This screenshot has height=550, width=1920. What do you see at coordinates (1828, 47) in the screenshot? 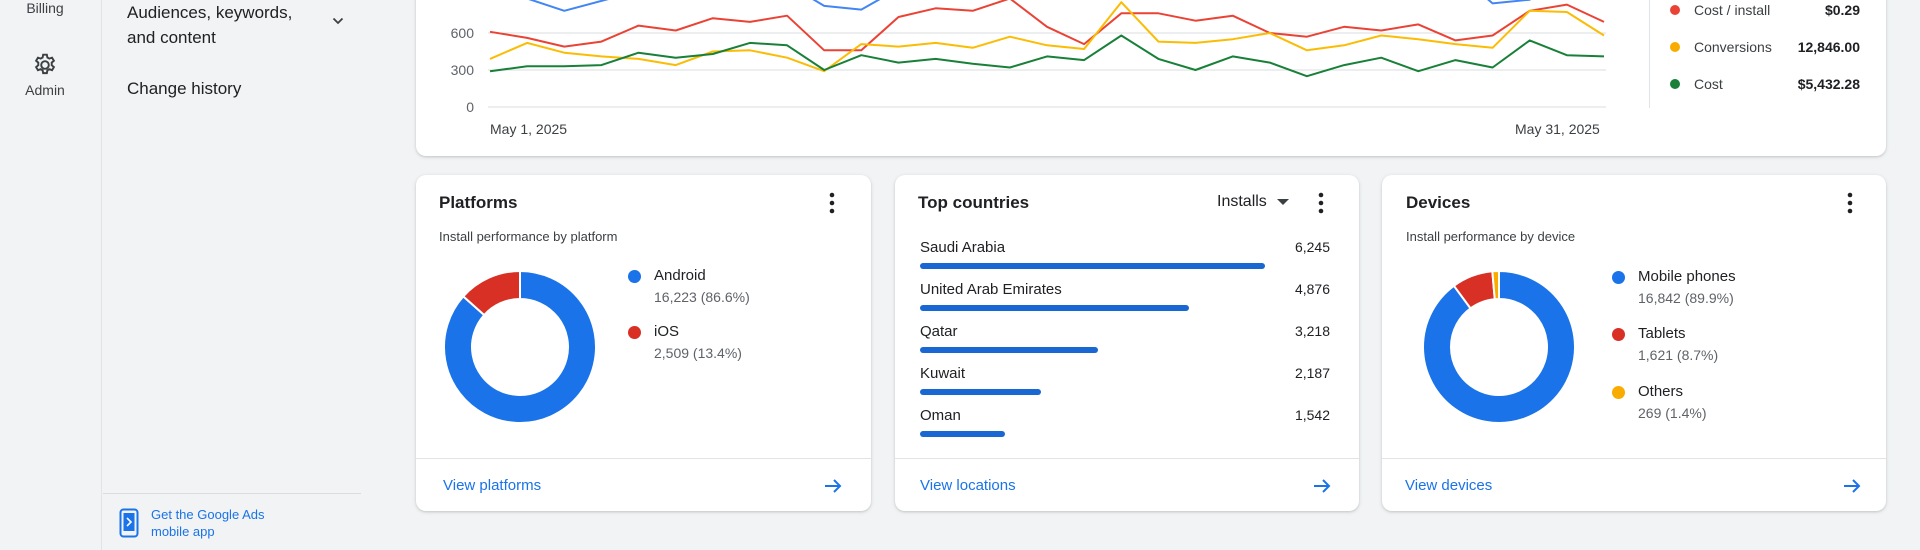
I see `legend-value: 12,846.00` at bounding box center [1828, 47].